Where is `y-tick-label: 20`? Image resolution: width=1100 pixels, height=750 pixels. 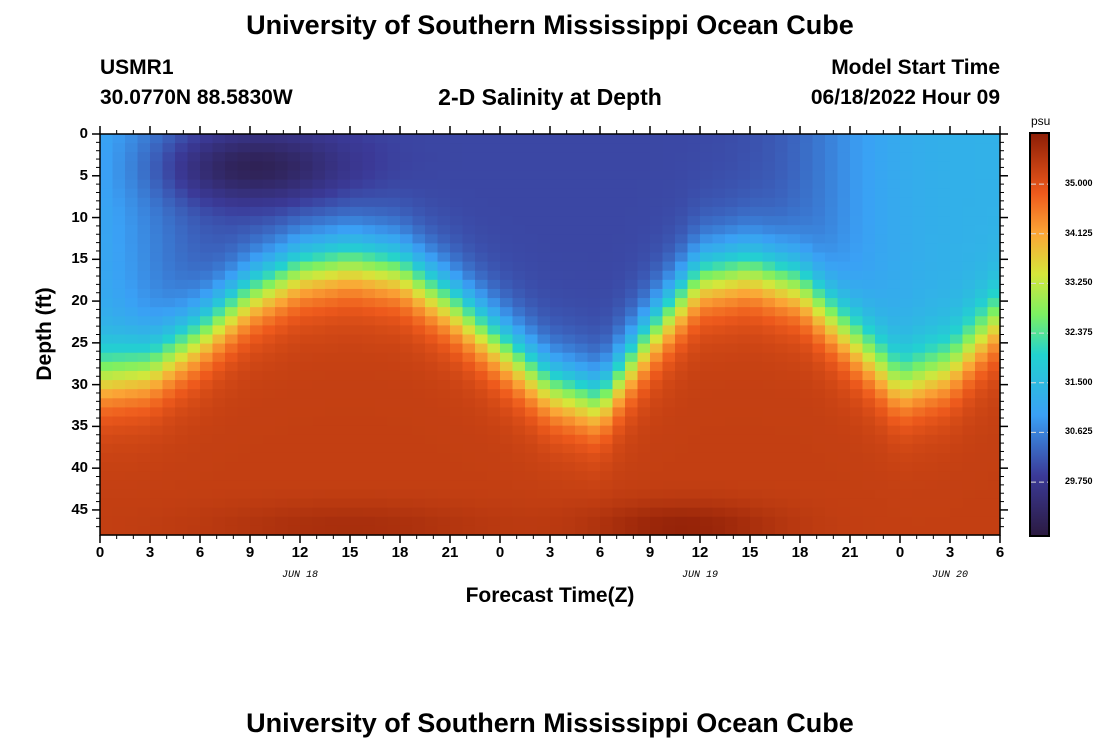 y-tick-label: 20 is located at coordinates (79, 301).